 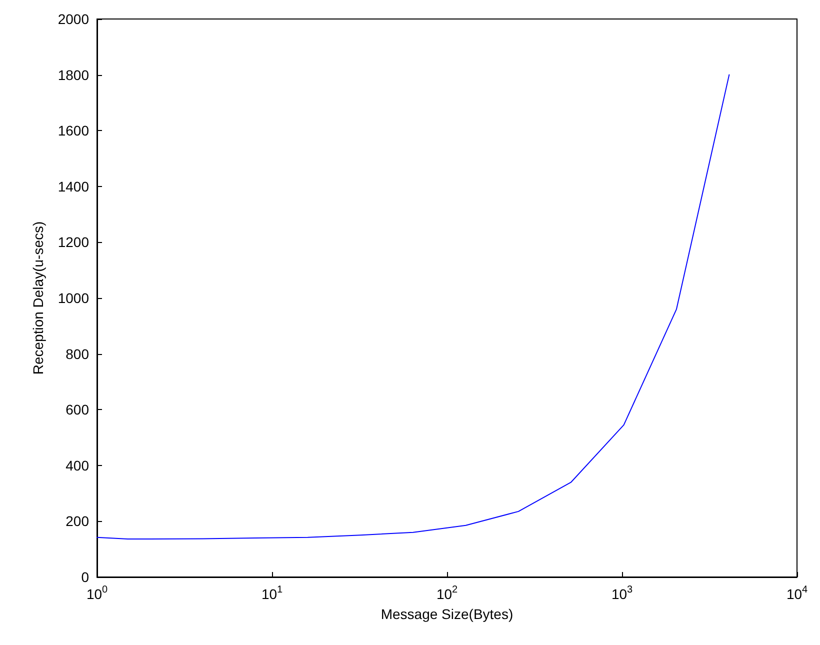 I want to click on y-tick-label: 1200, so click(x=74, y=242).